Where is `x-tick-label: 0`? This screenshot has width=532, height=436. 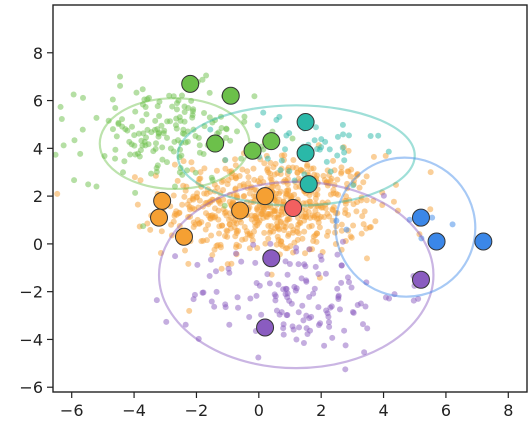
x-tick-label: 0 is located at coordinates (259, 410).